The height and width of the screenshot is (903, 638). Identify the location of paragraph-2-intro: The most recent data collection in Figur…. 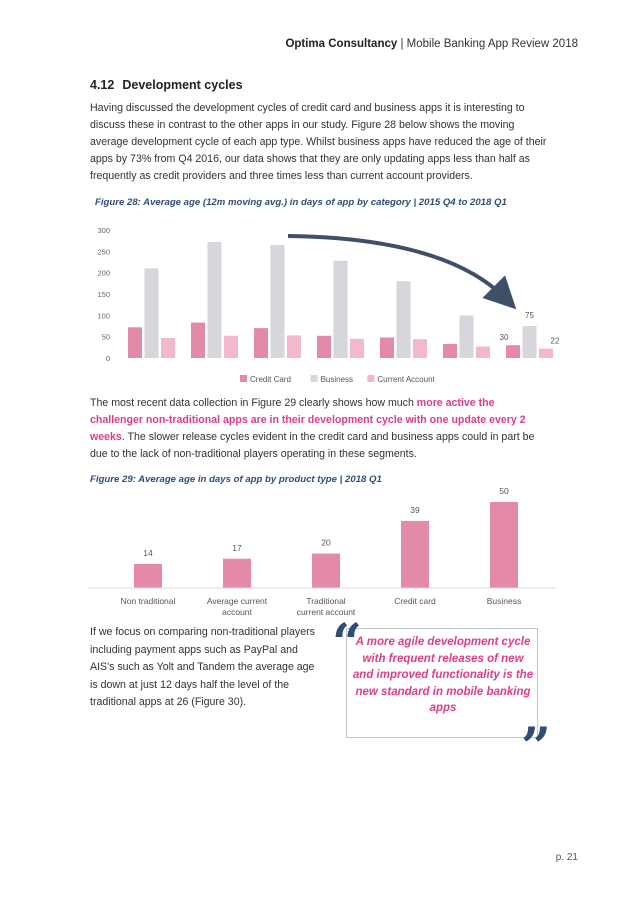
(253, 403).